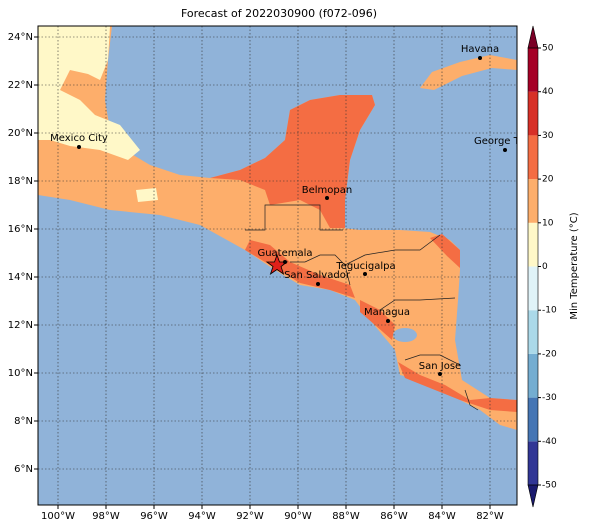 The image size is (592, 529). I want to click on title: Forecast of 2022030900 (f072-096), so click(279, 13).